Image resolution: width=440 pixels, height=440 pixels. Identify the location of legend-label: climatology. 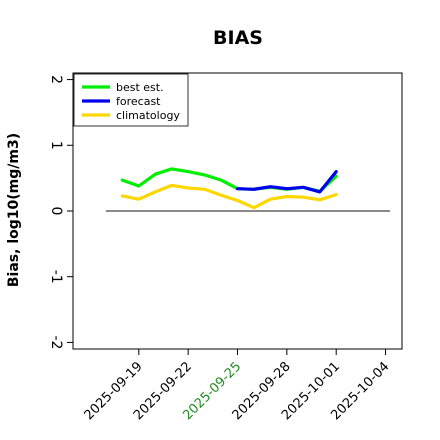
(148, 115).